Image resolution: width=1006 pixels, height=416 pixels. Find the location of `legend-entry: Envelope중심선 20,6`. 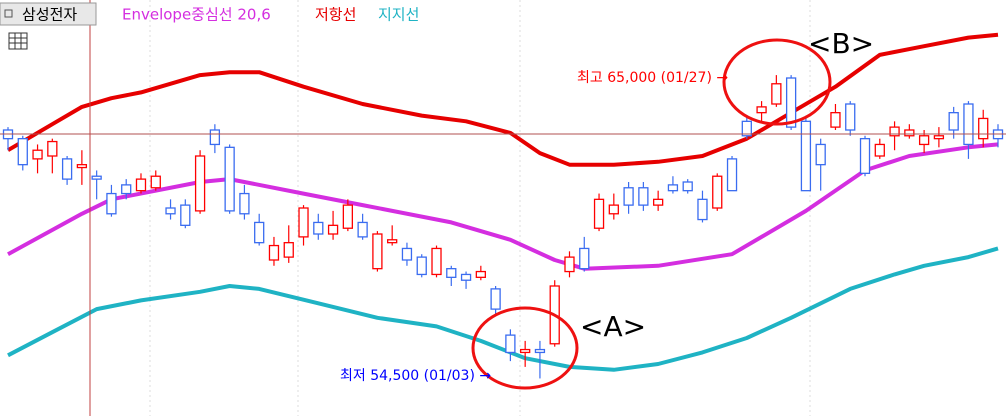

legend-entry: Envelope중심선 20,6 is located at coordinates (196, 15).